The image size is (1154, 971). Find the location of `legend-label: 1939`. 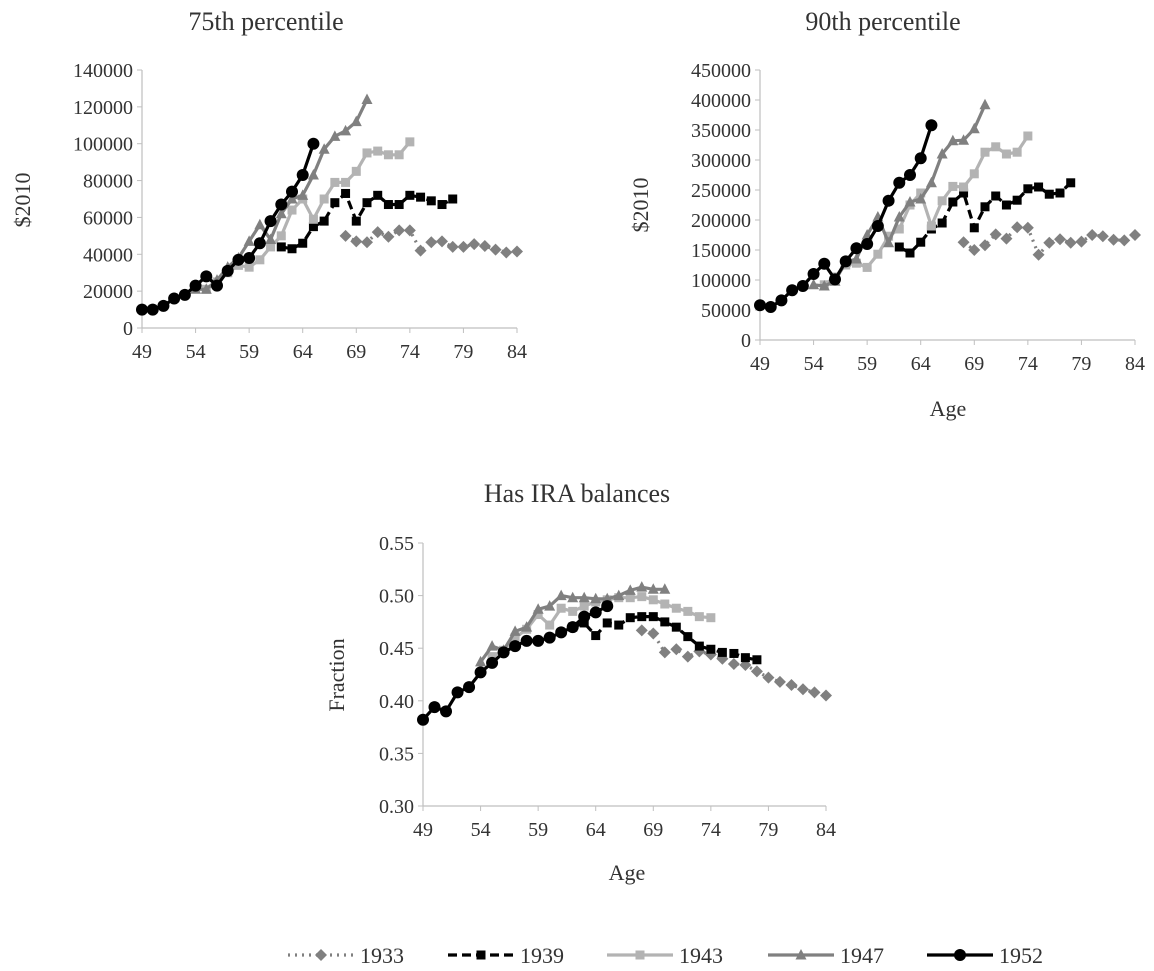

legend-label: 1939 is located at coordinates (542, 955).